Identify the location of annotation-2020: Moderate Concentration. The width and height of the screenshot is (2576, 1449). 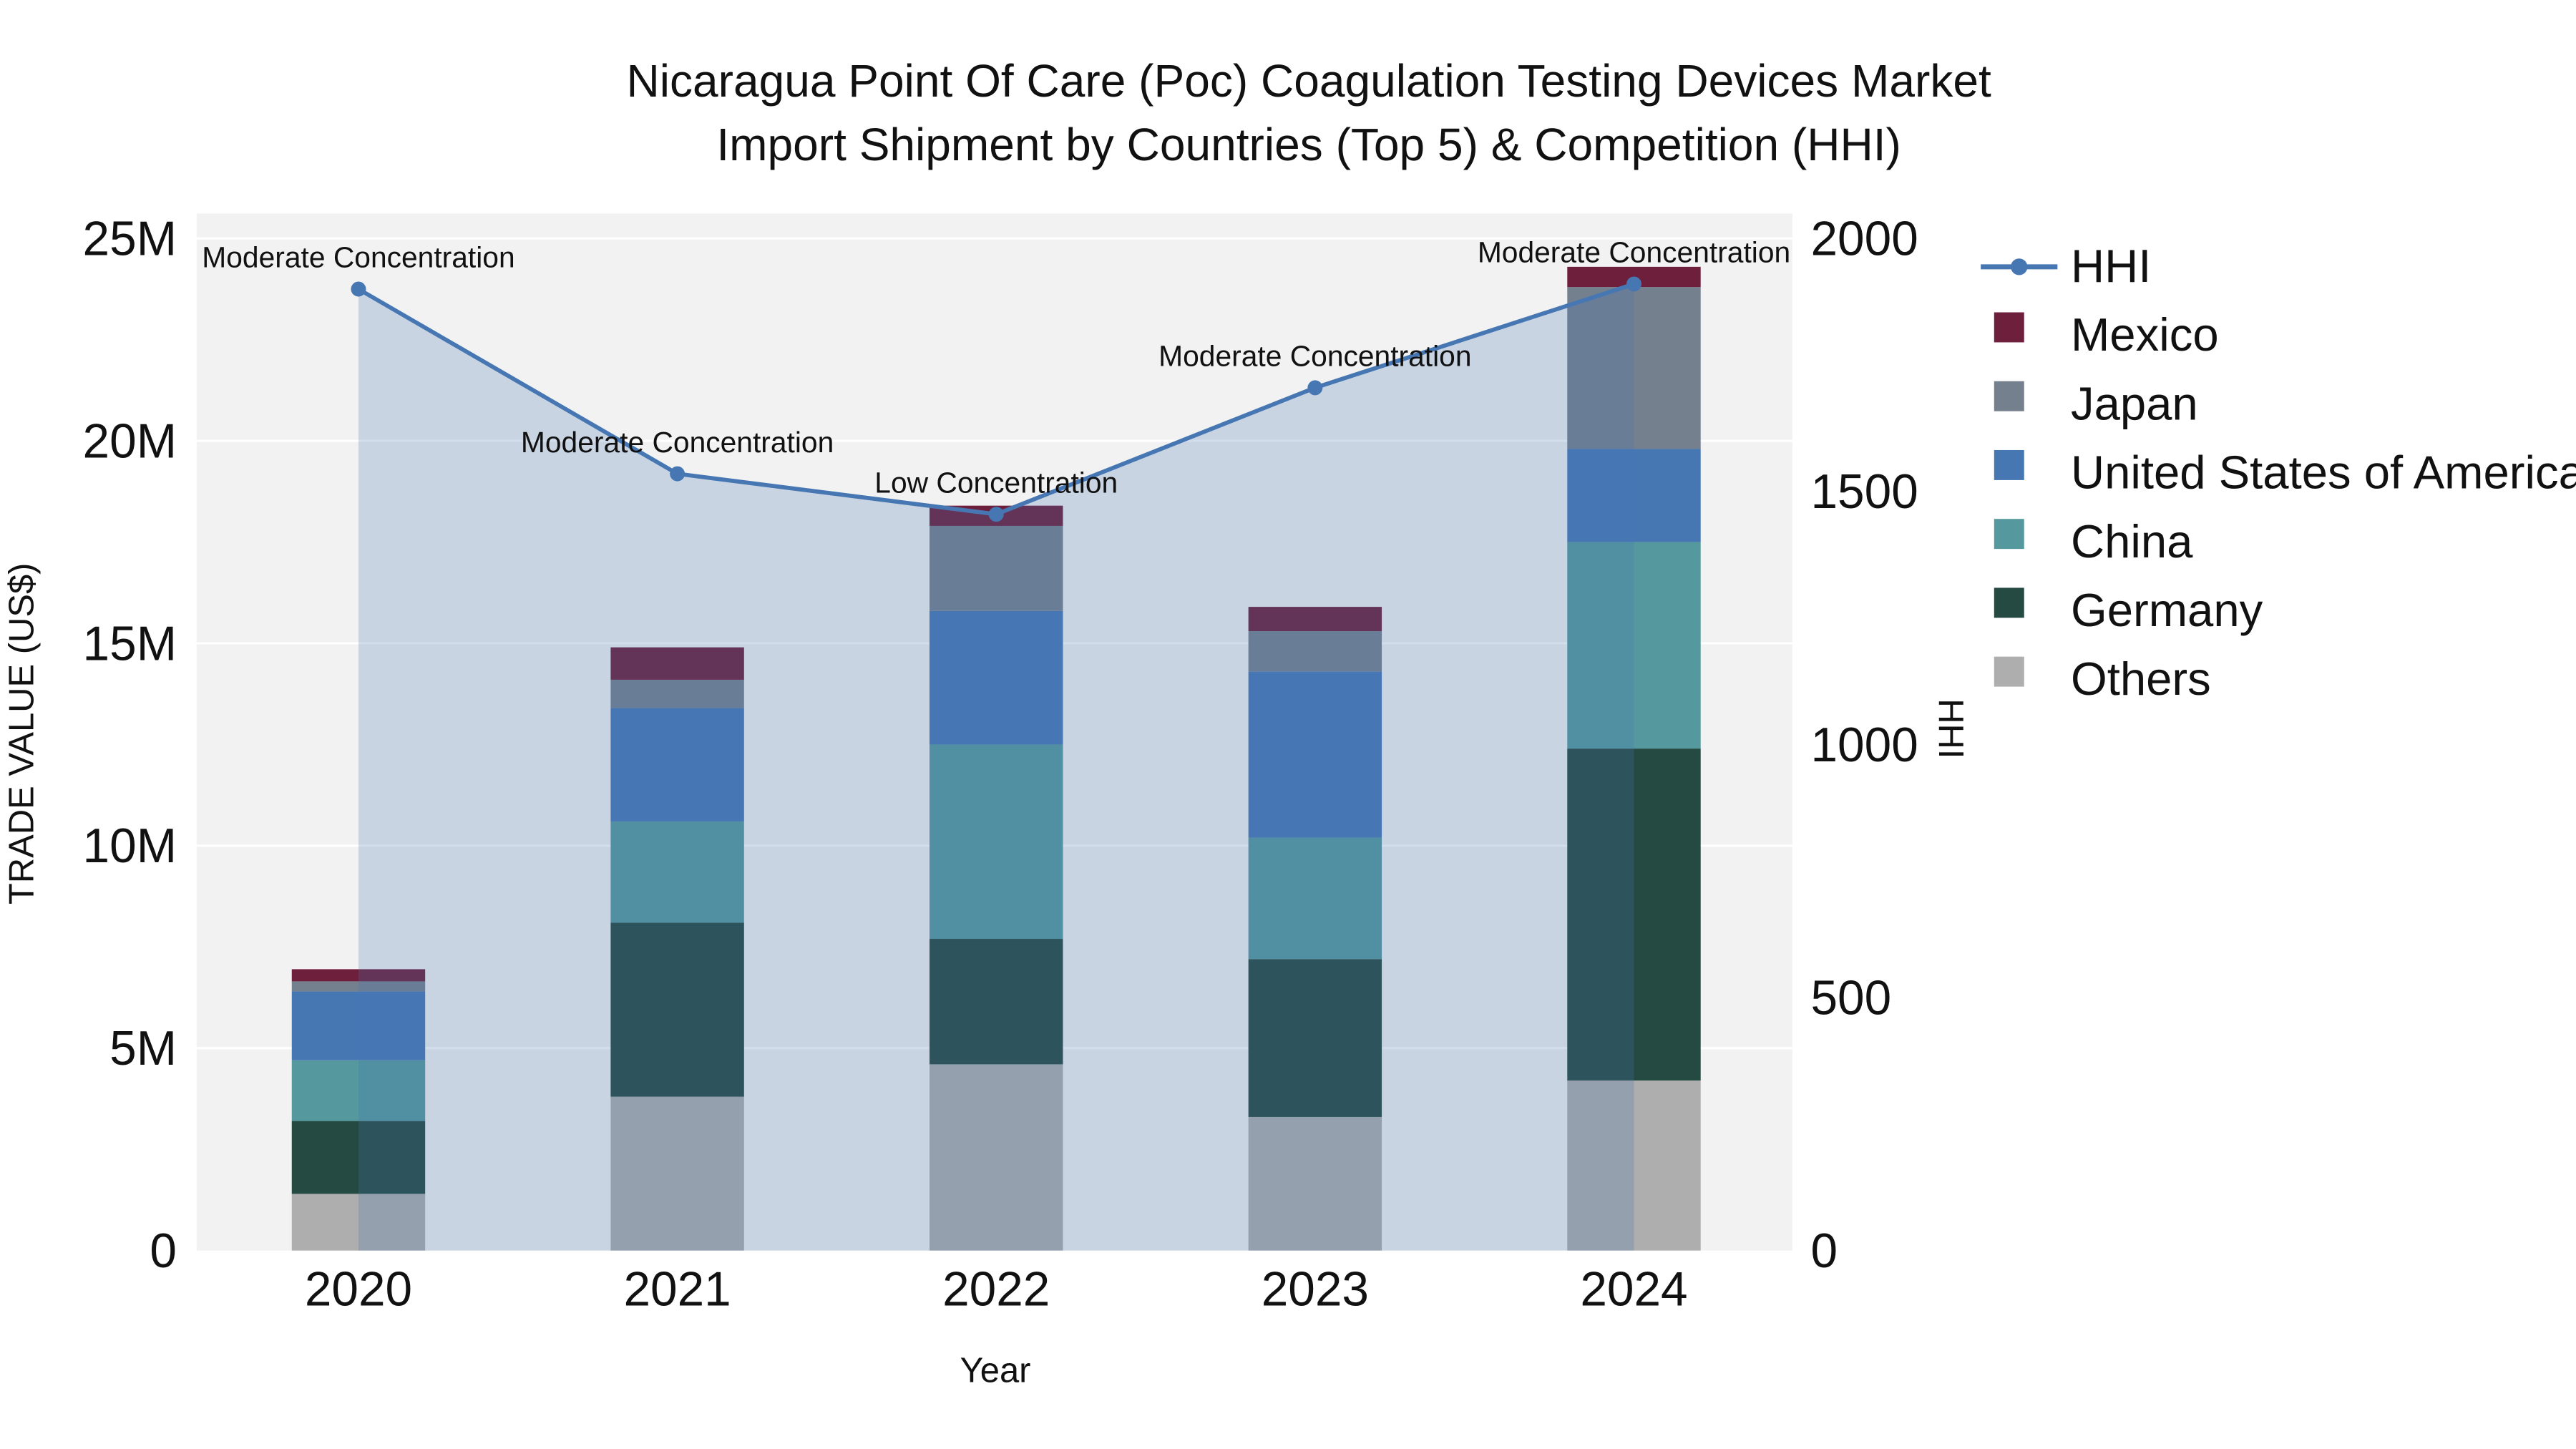
(358, 257).